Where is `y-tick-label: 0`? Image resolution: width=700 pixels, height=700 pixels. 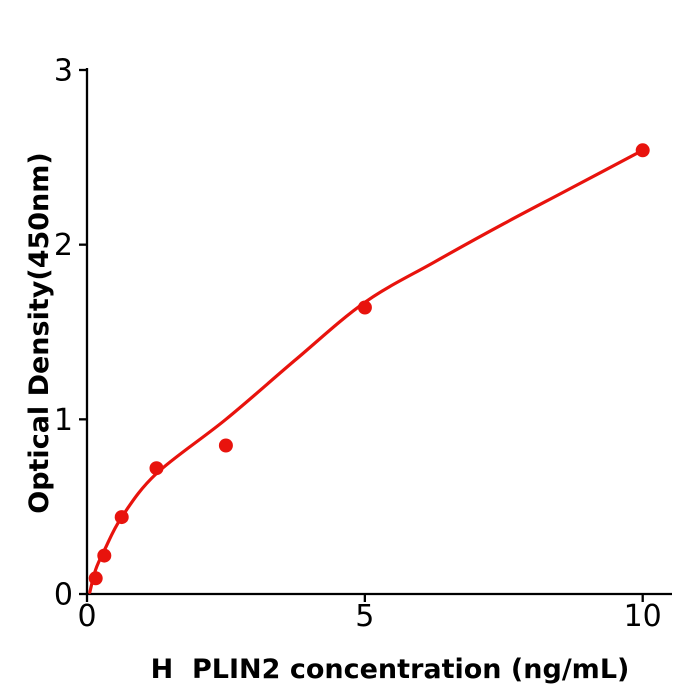 y-tick-label: 0 is located at coordinates (63, 595).